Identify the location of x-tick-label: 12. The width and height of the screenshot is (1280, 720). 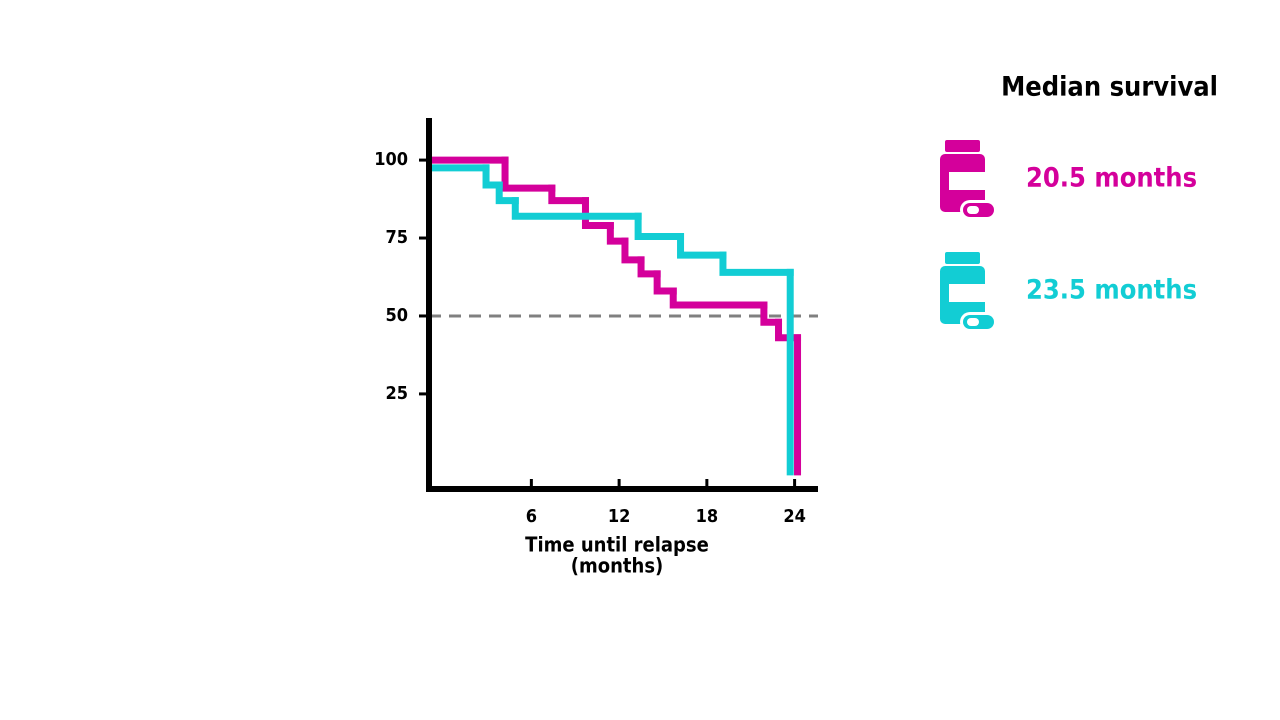
(619, 516).